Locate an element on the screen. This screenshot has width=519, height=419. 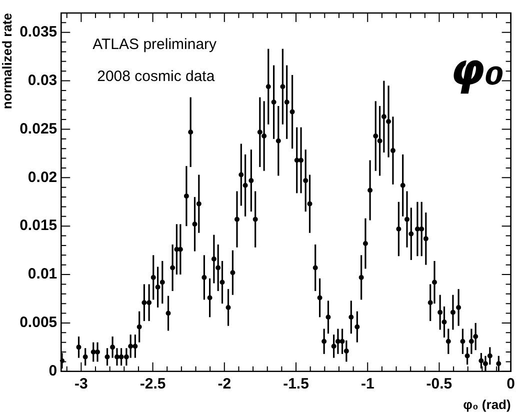
x-tick-label: 0 is located at coordinates (510, 384).